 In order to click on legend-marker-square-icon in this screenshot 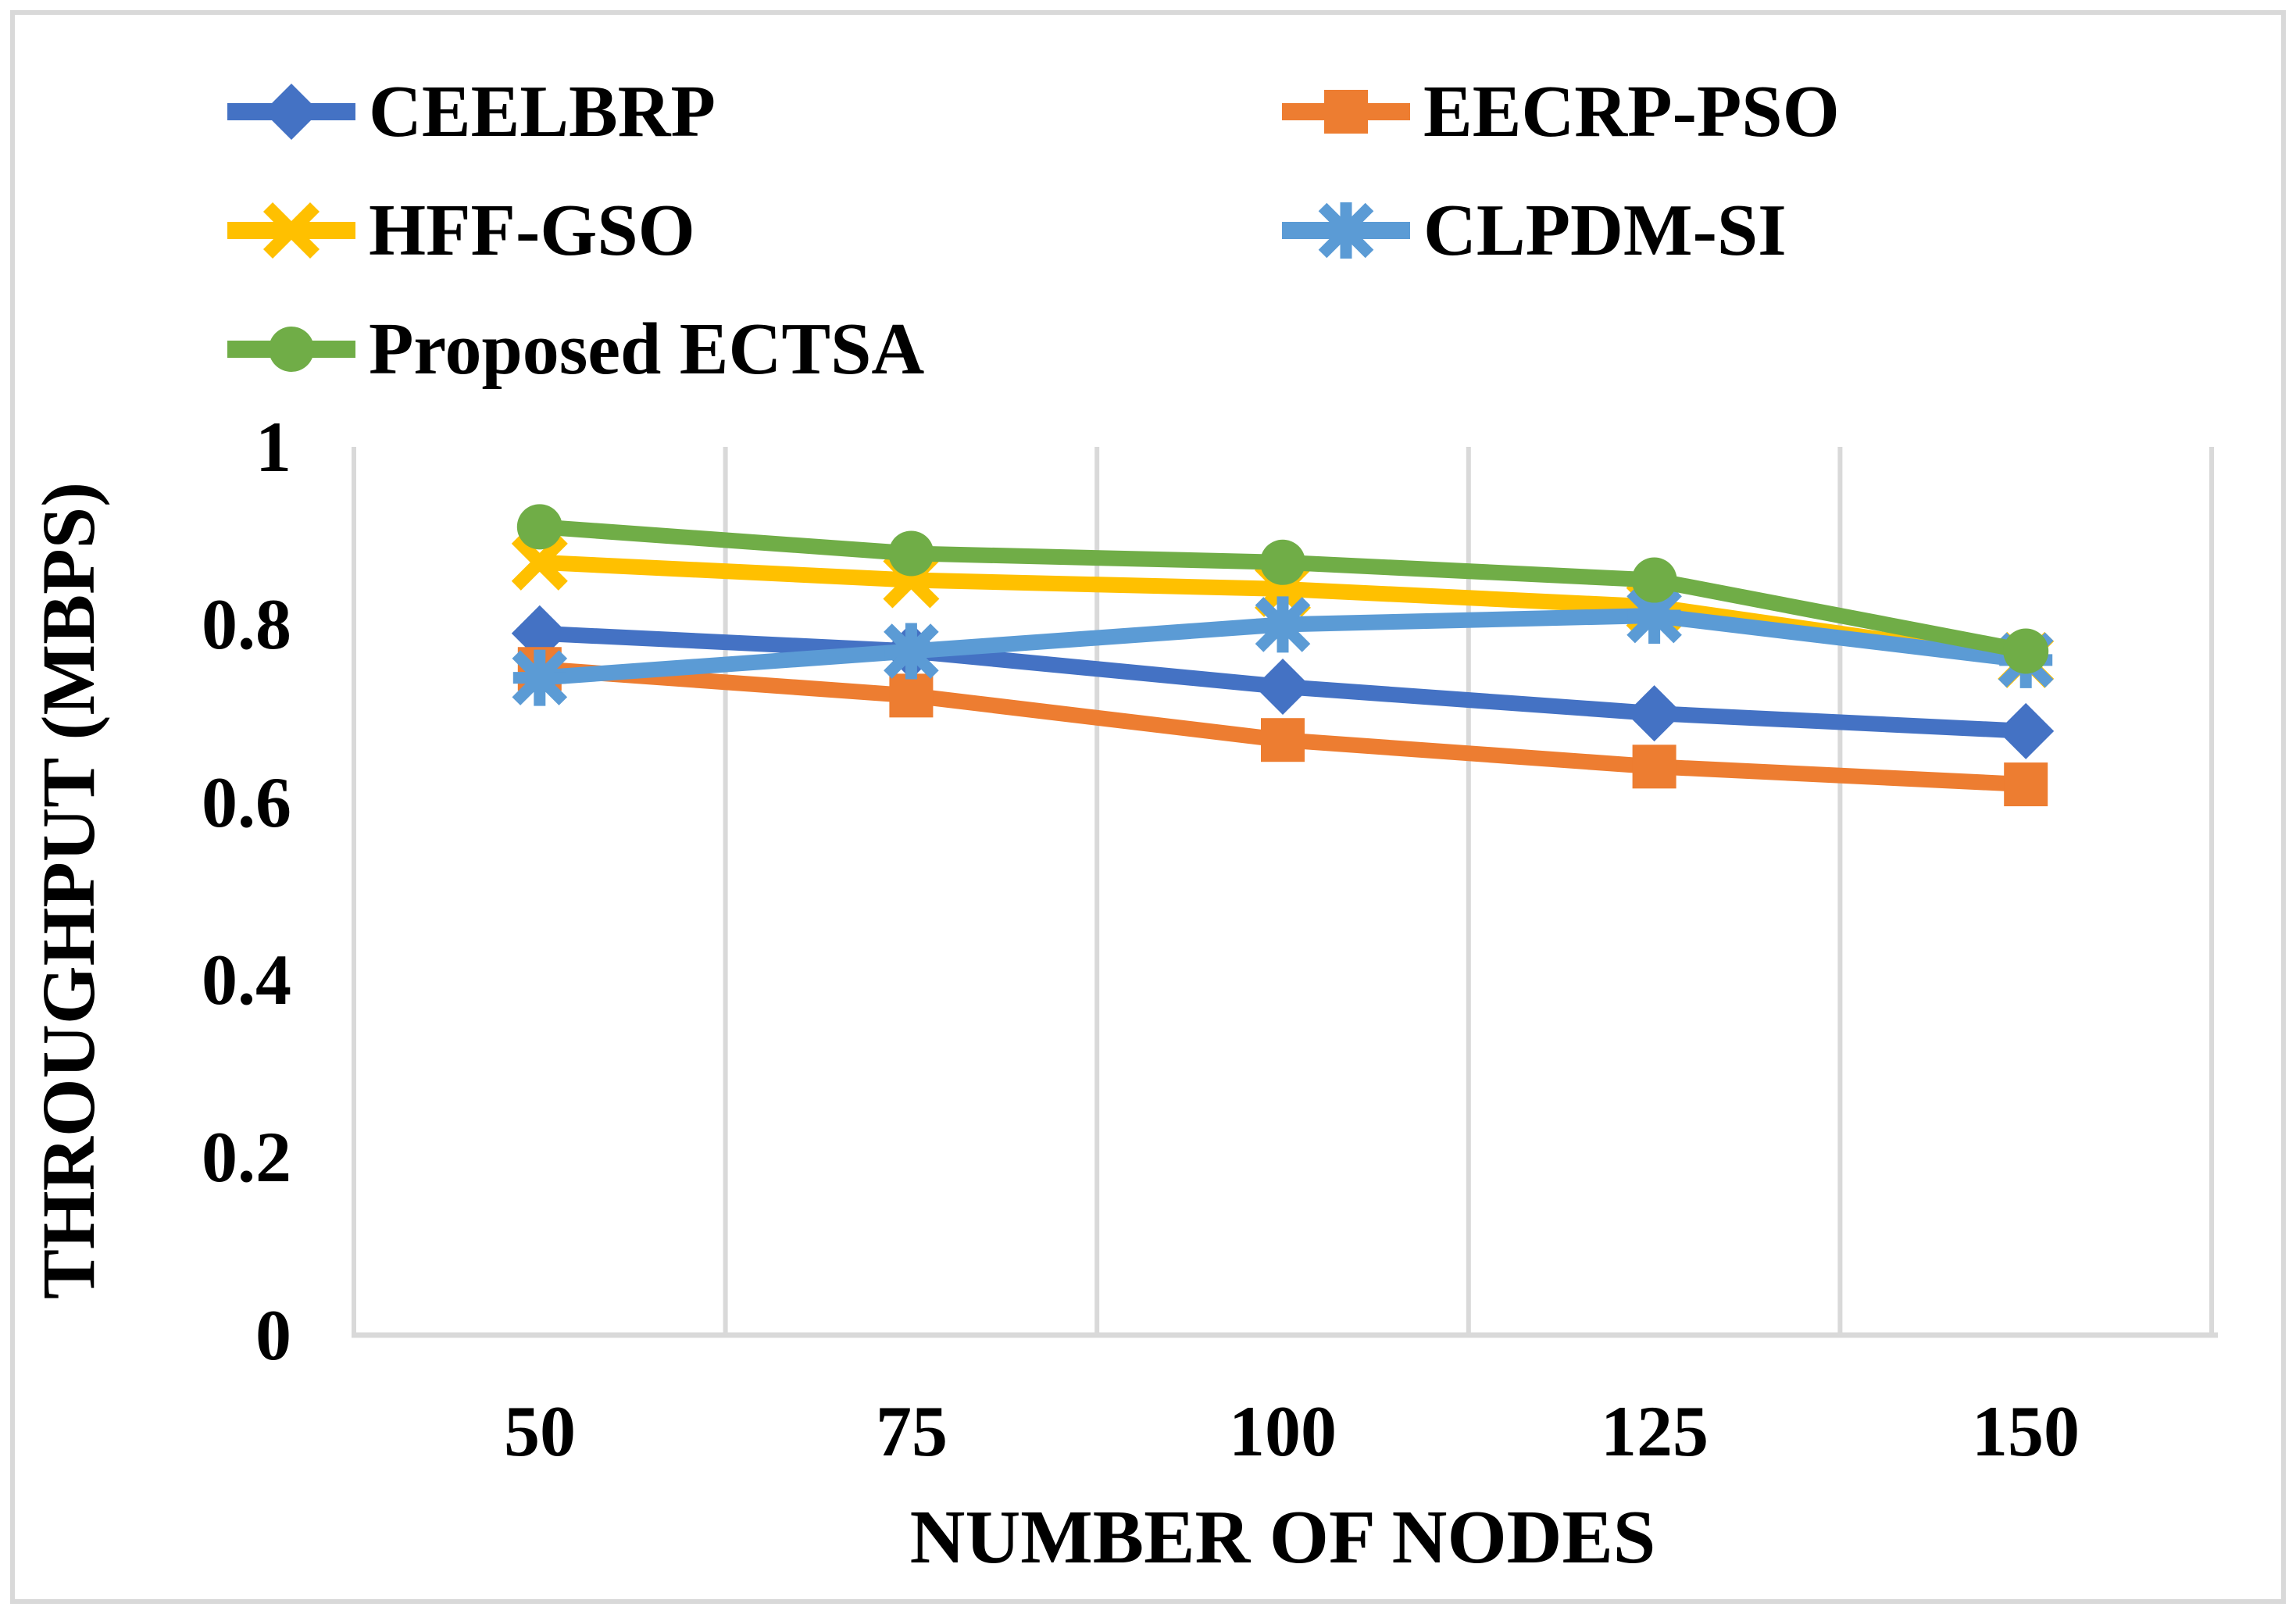, I will do `click(1346, 112)`.